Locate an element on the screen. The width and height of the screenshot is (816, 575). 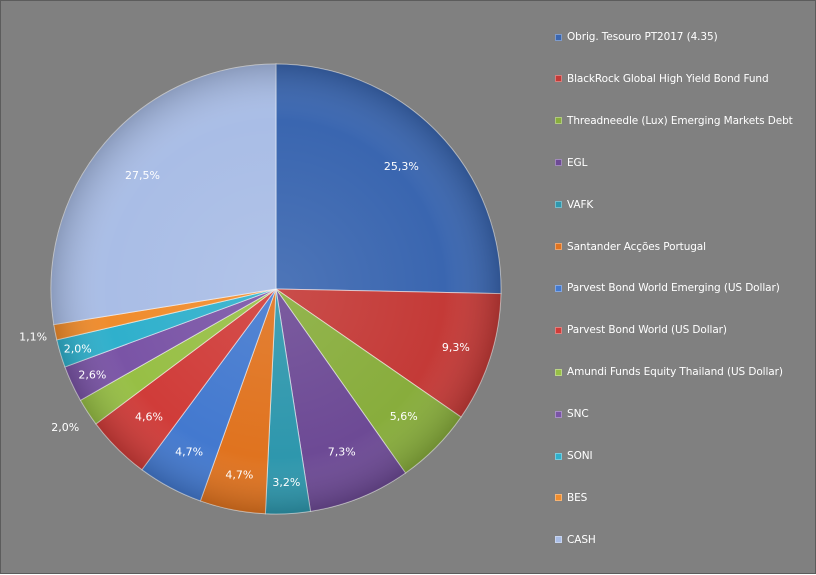
legend-item: BES is located at coordinates (571, 498).